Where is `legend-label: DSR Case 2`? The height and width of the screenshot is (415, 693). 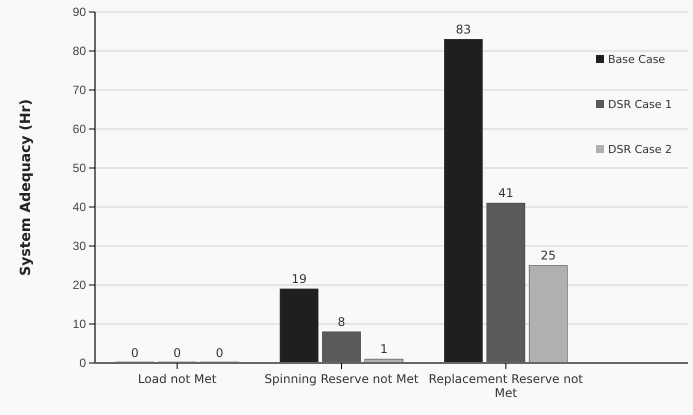 legend-label: DSR Case 2 is located at coordinates (640, 149).